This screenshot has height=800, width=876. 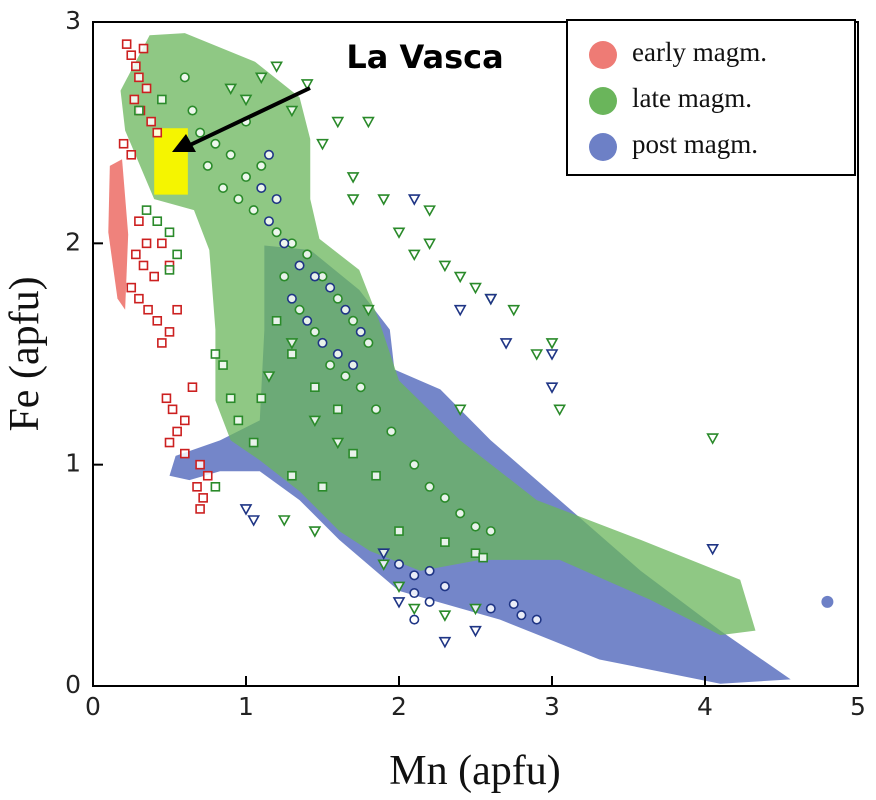 What do you see at coordinates (552, 706) in the screenshot?
I see `x-tick-label: 3` at bounding box center [552, 706].